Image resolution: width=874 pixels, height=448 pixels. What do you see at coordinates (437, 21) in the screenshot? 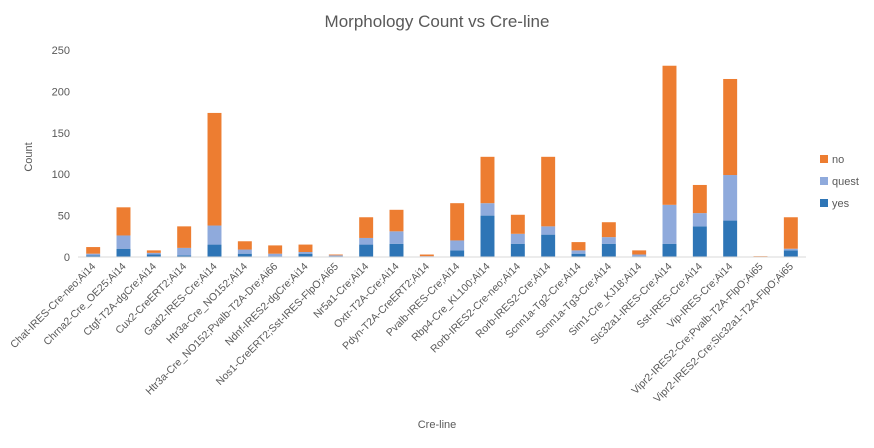
I see `chart-title: Morphology Count vs Cre-line` at bounding box center [437, 21].